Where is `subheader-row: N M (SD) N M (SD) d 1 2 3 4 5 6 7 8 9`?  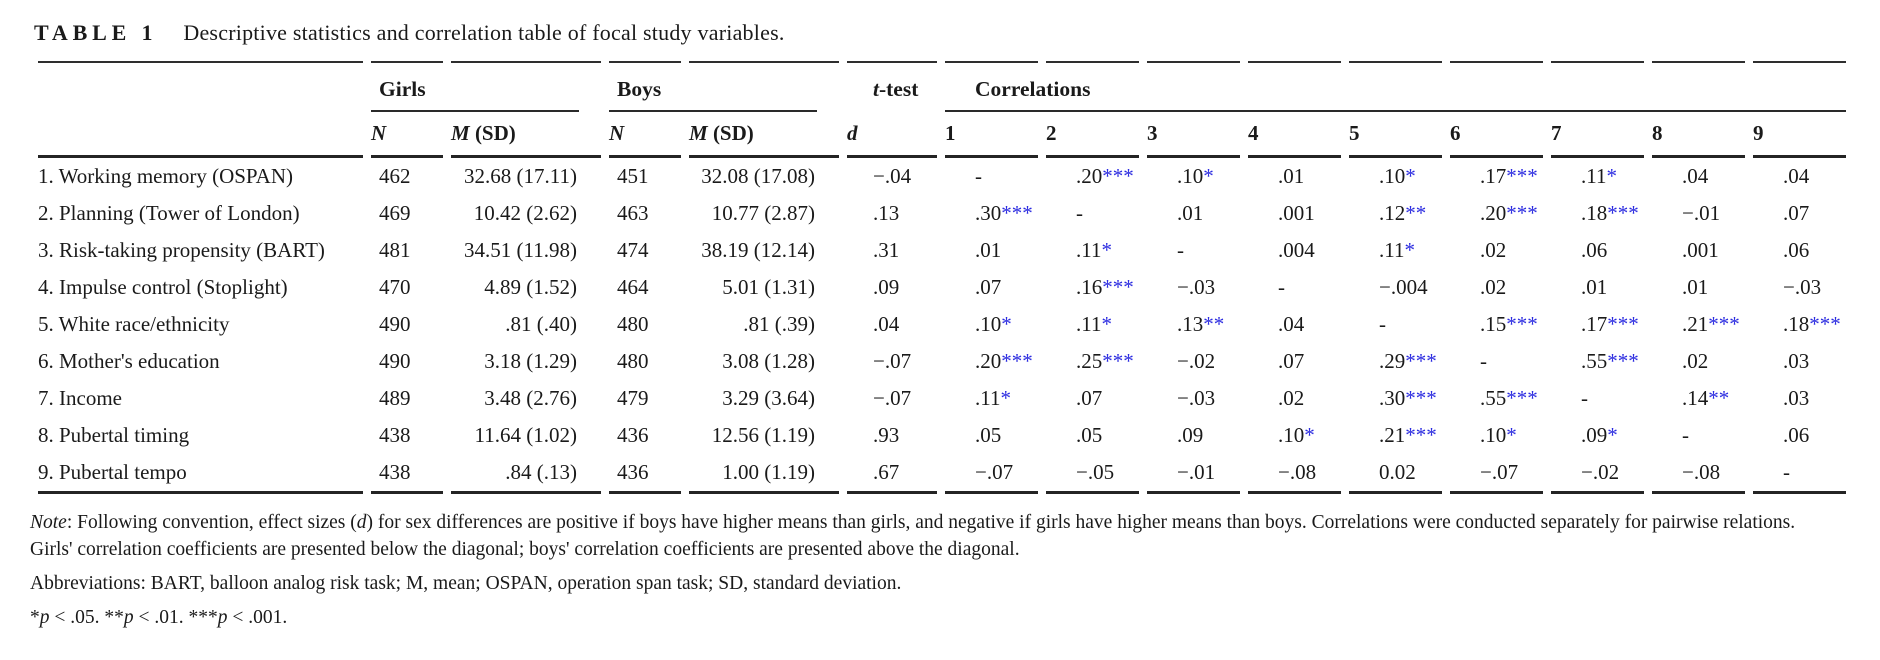
subheader-row: N M (SD) N M (SD) d 1 2 3 4 5 6 7 8 9 is located at coordinates (942, 135).